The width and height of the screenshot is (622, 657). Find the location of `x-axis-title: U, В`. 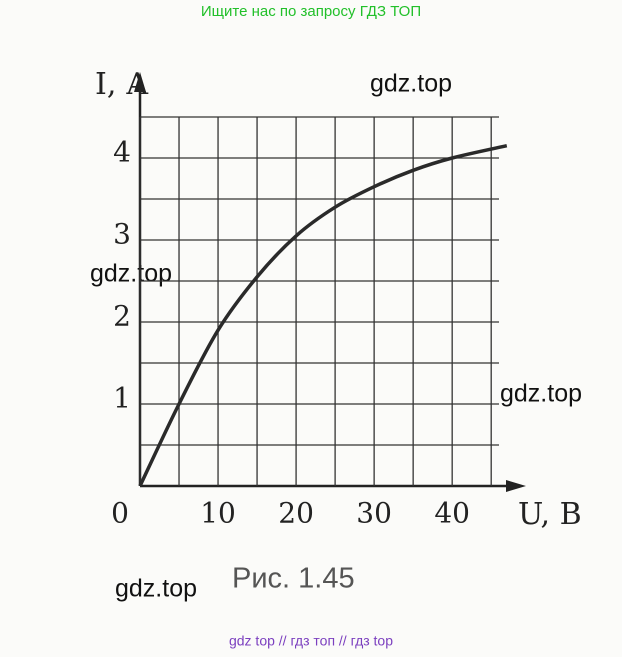

x-axis-title: U, В is located at coordinates (550, 514).